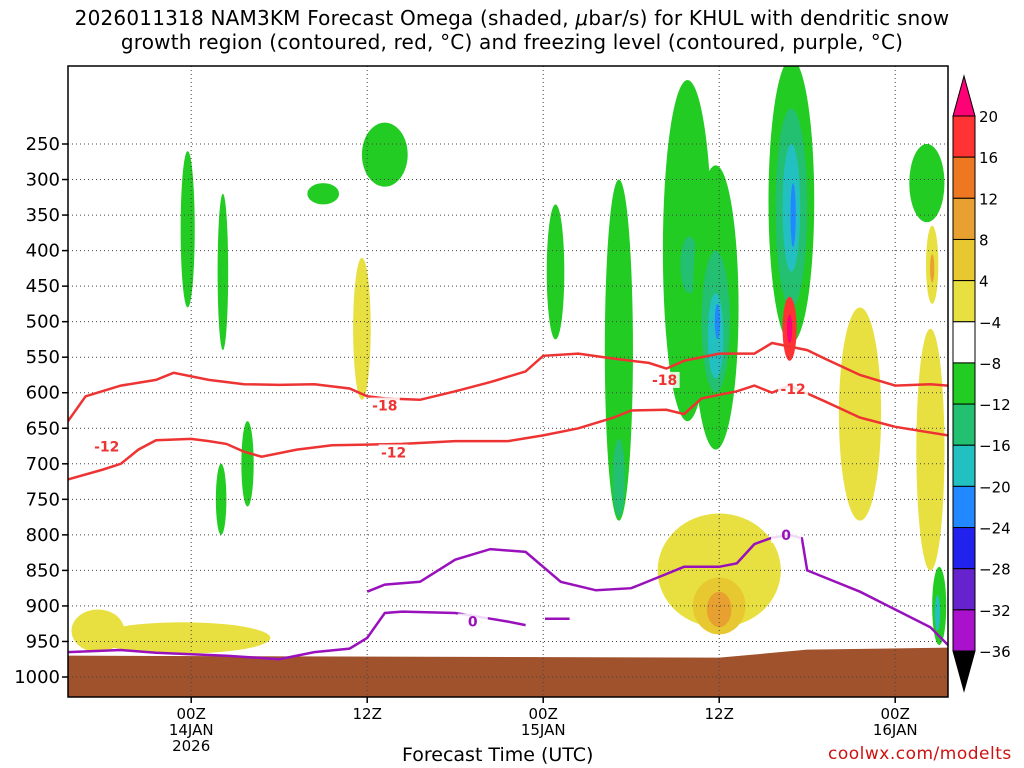 The image size is (1024, 768). Describe the element at coordinates (792, 390) in the screenshot. I see `contour-label-dgz-mid-label: -12` at that location.